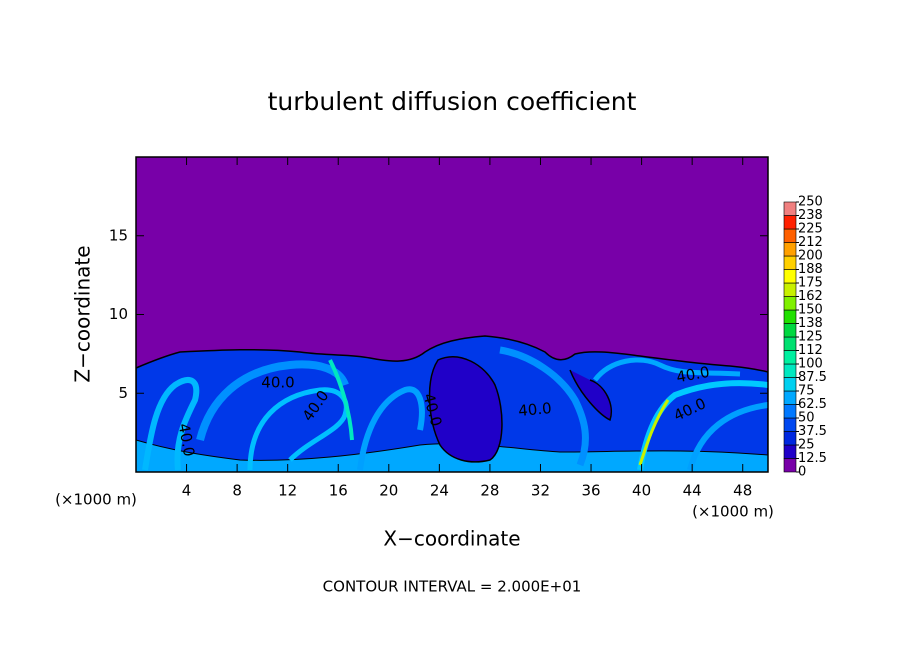 Image resolution: width=904 pixels, height=658 pixels. What do you see at coordinates (810, 310) in the screenshot?
I see `colorbar-label: 150` at bounding box center [810, 310].